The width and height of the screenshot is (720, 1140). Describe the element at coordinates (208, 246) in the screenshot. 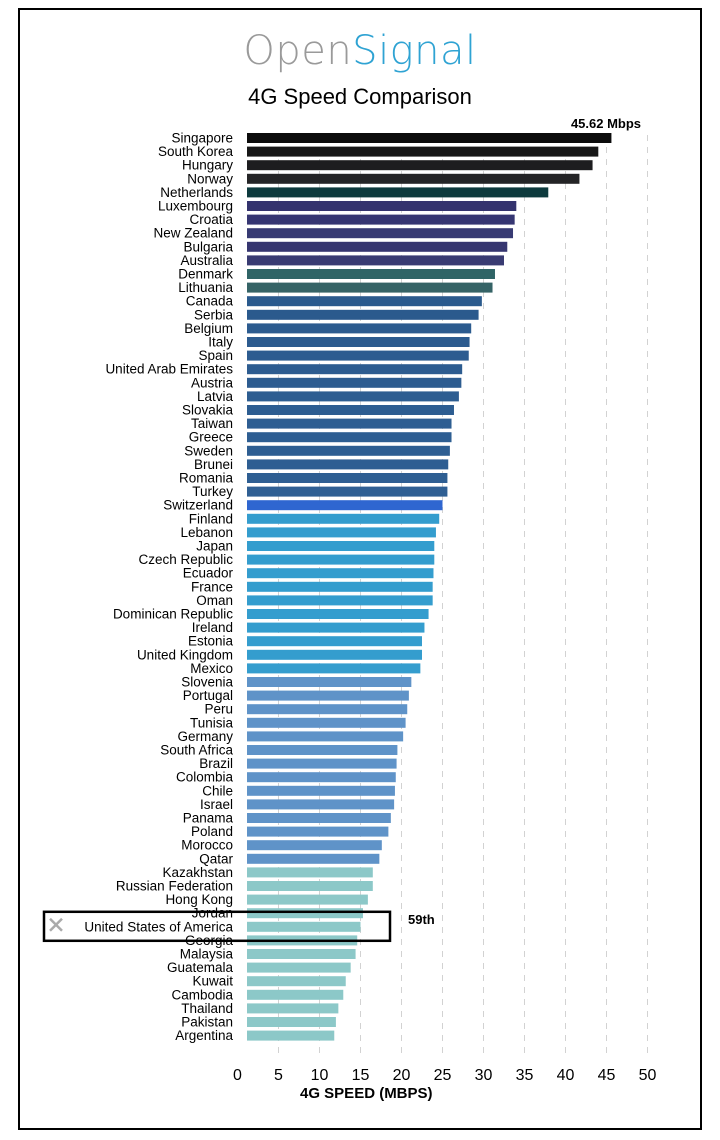

I see `category-label: Bulgaria` at that location.